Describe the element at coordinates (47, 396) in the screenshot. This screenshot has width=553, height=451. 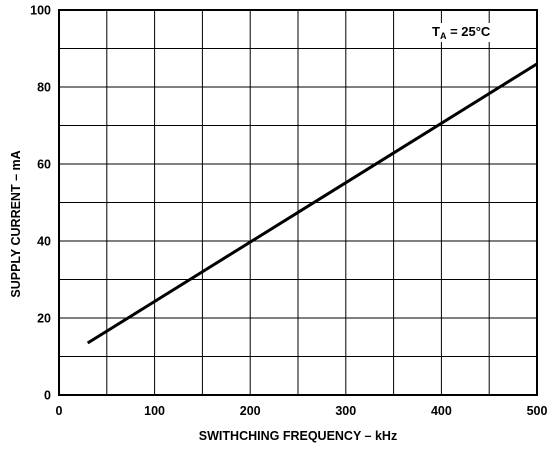
I see `y-tick-label: 0` at that location.